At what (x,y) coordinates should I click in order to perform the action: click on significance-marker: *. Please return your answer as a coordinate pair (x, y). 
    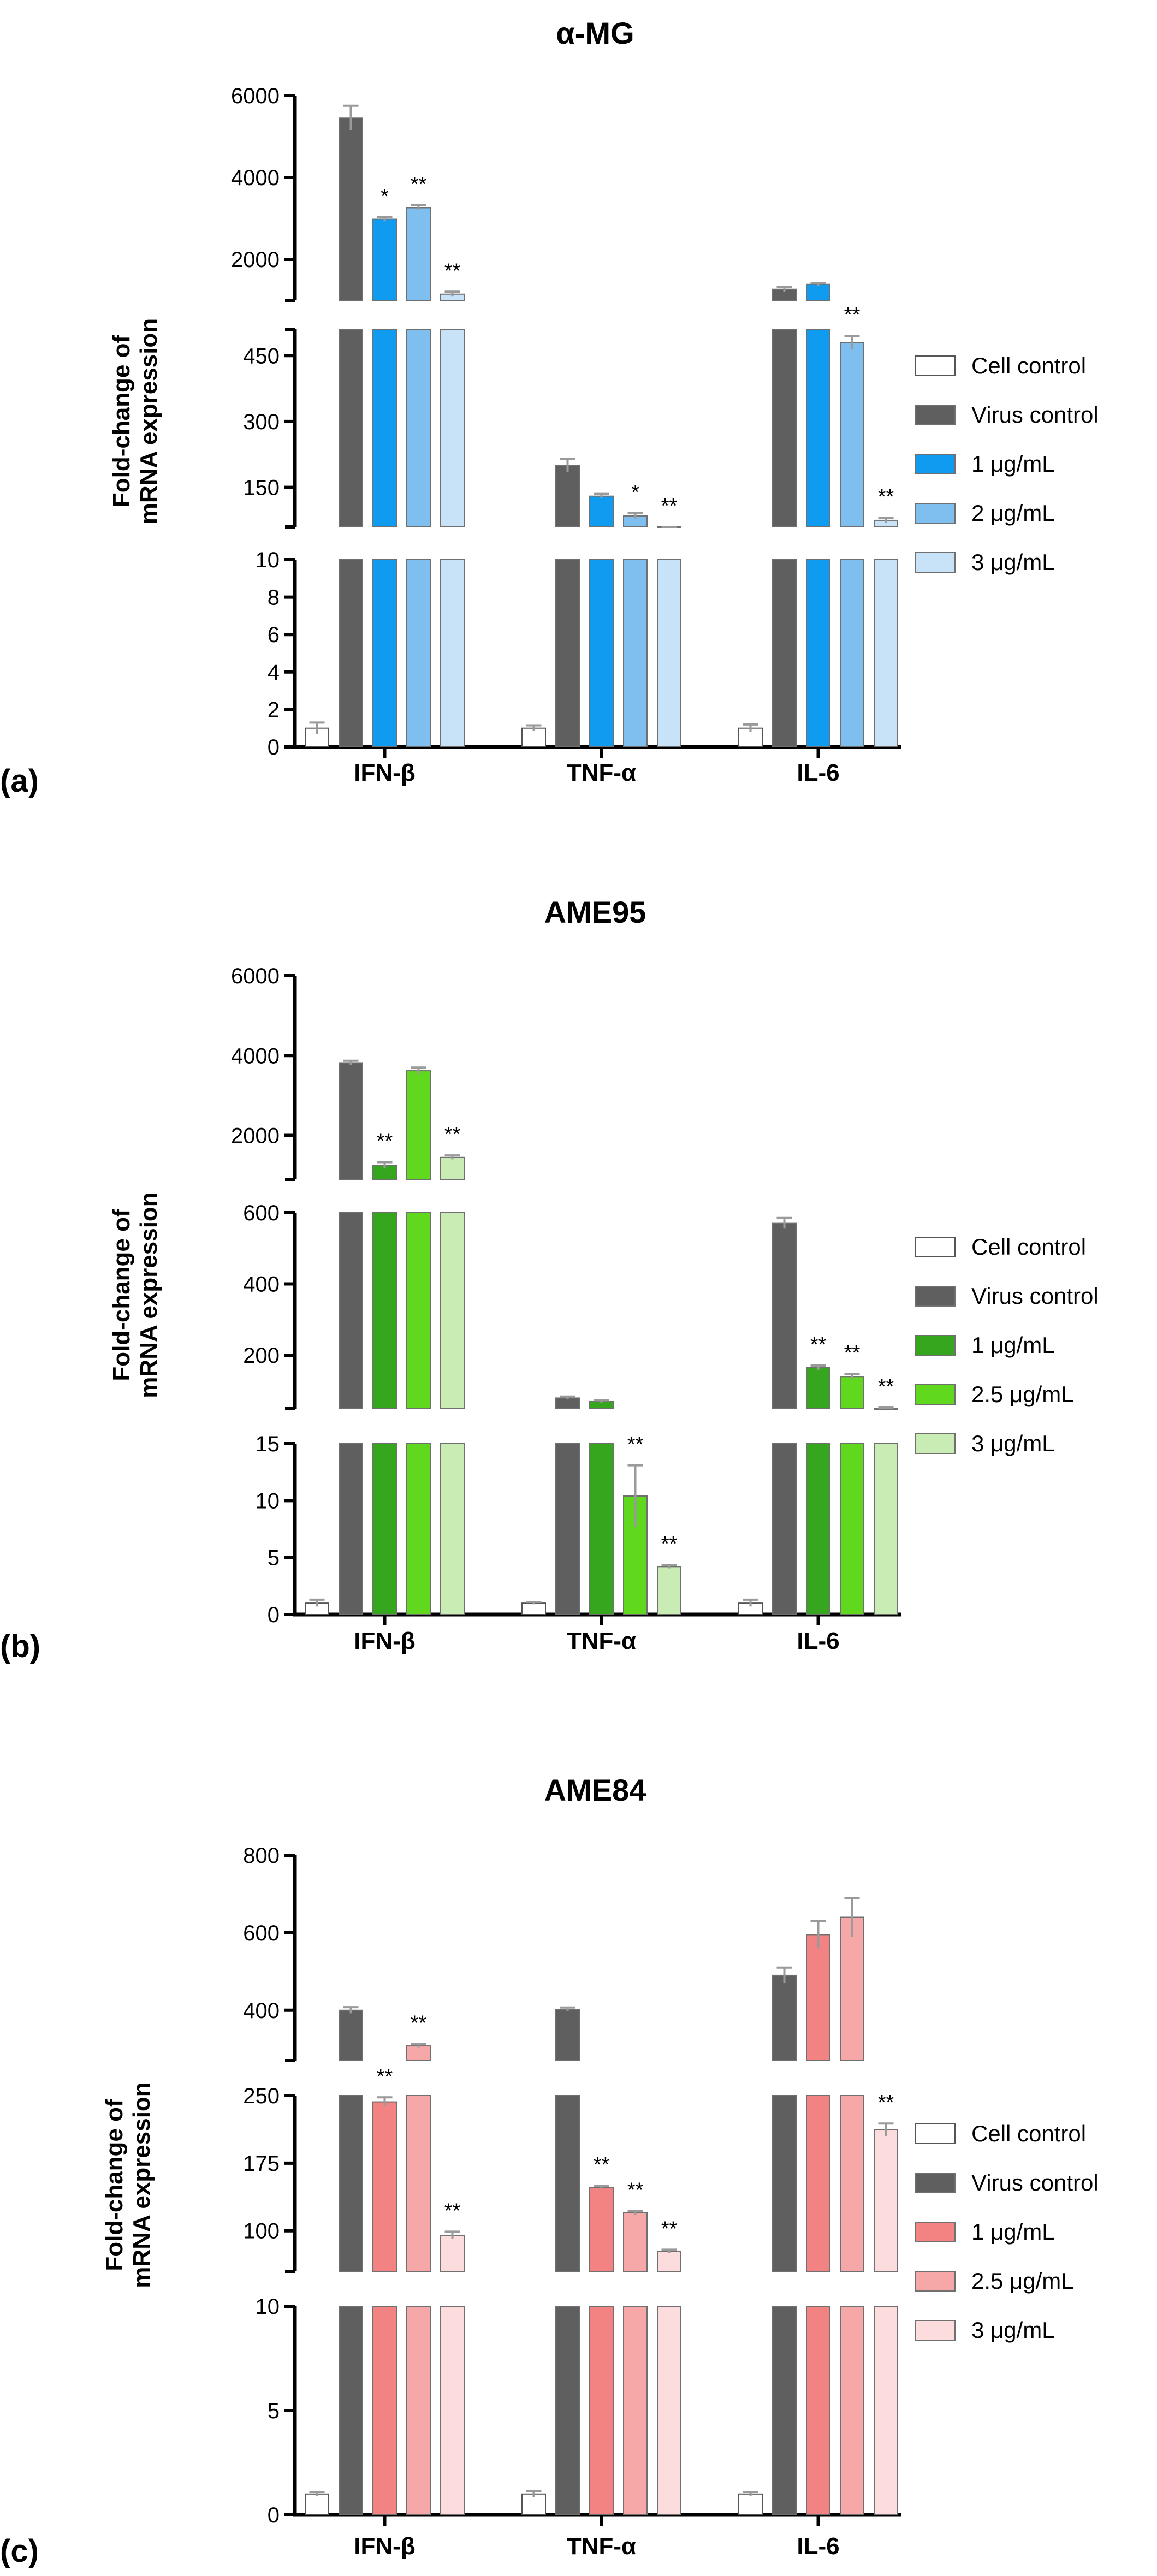
    Looking at the image, I should click on (385, 196).